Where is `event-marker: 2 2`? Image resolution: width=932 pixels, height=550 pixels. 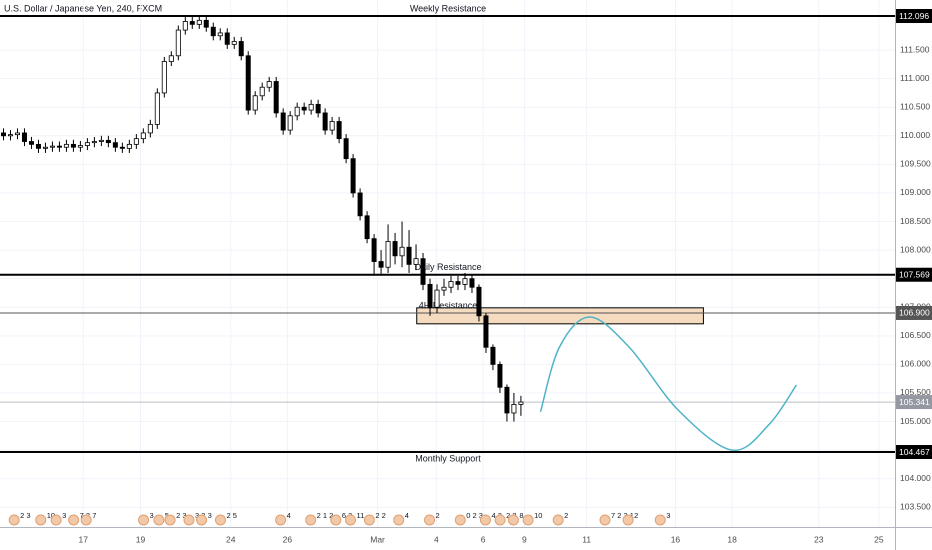
event-marker: 2 2 is located at coordinates (374, 518).